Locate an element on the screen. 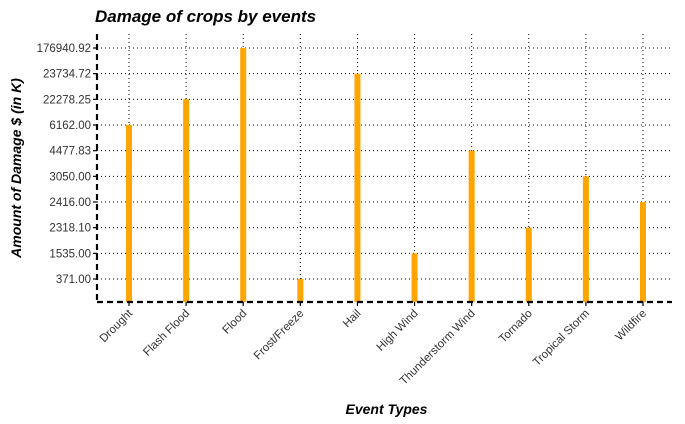 The image size is (685, 424). bar-wildfire is located at coordinates (643, 252).